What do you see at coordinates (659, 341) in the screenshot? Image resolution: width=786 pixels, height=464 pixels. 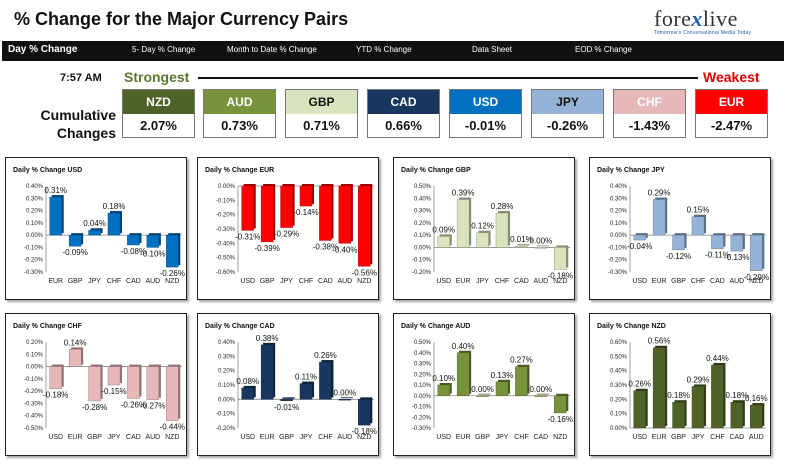 I see `data-label: 0.56%` at bounding box center [659, 341].